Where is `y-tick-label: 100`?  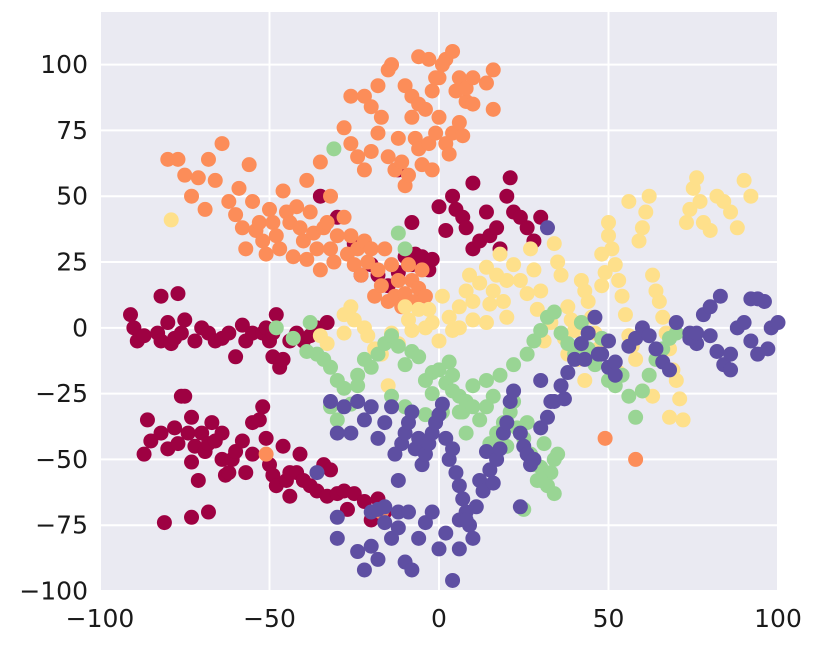
y-tick-label: 100 is located at coordinates (64, 64).